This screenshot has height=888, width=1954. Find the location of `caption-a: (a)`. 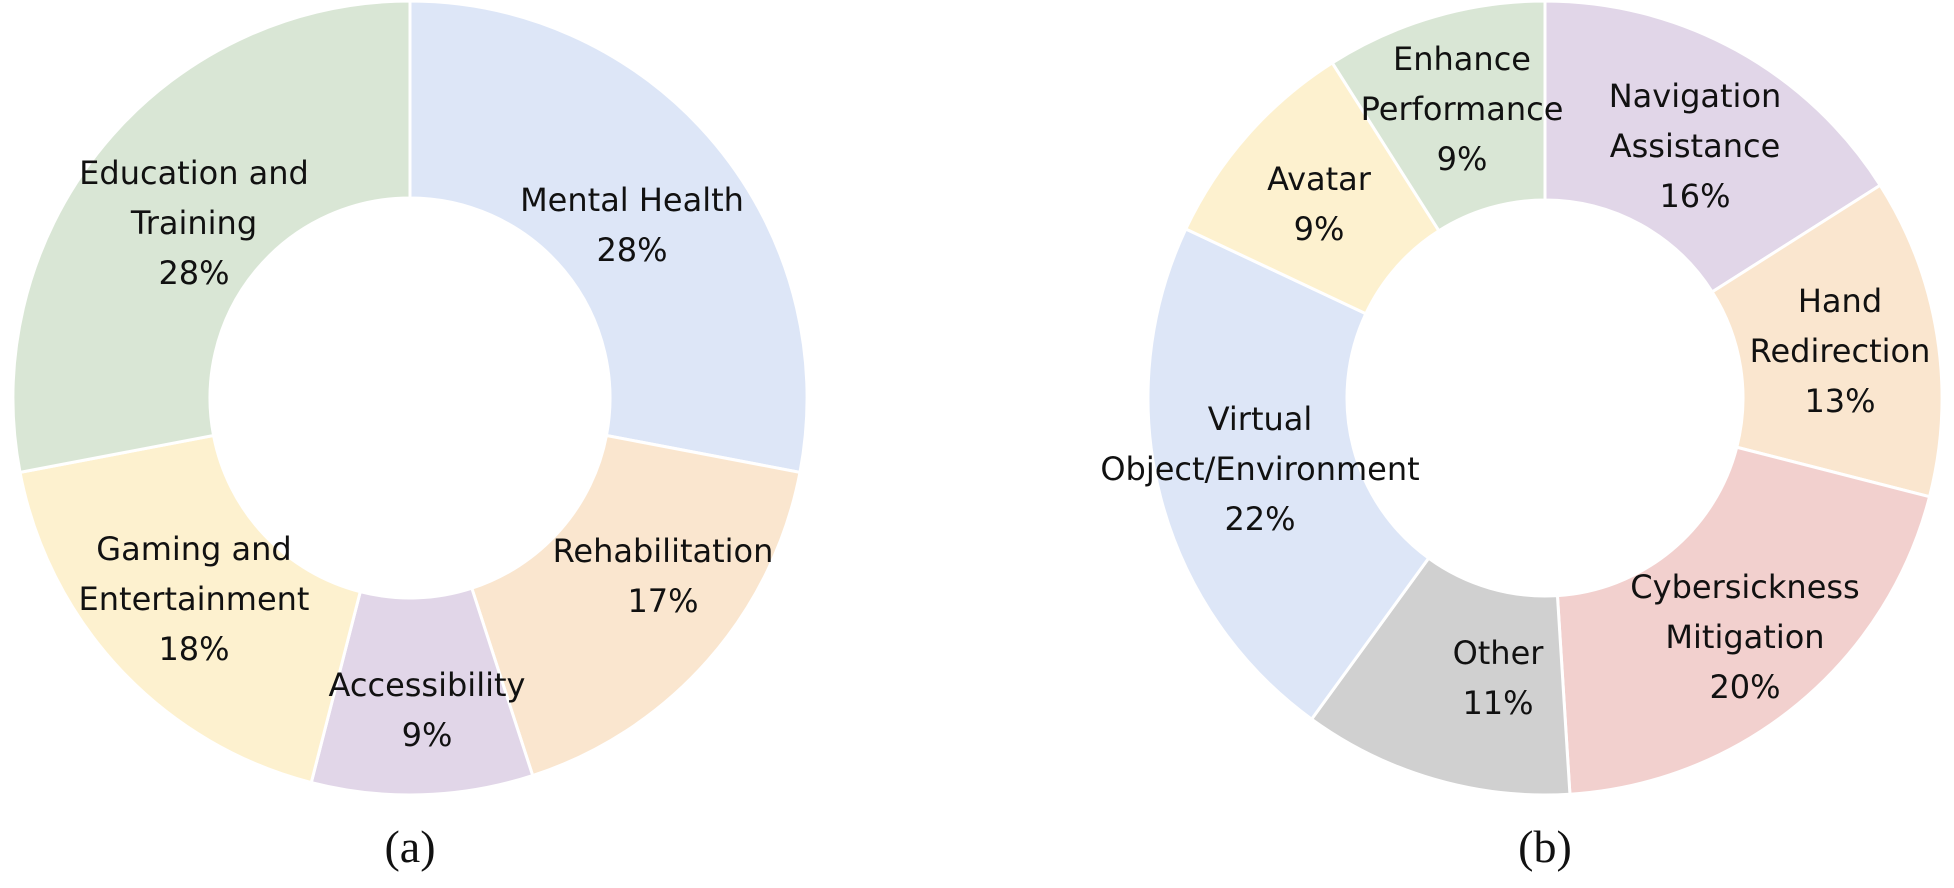

caption-a: (a) is located at coordinates (409, 846).